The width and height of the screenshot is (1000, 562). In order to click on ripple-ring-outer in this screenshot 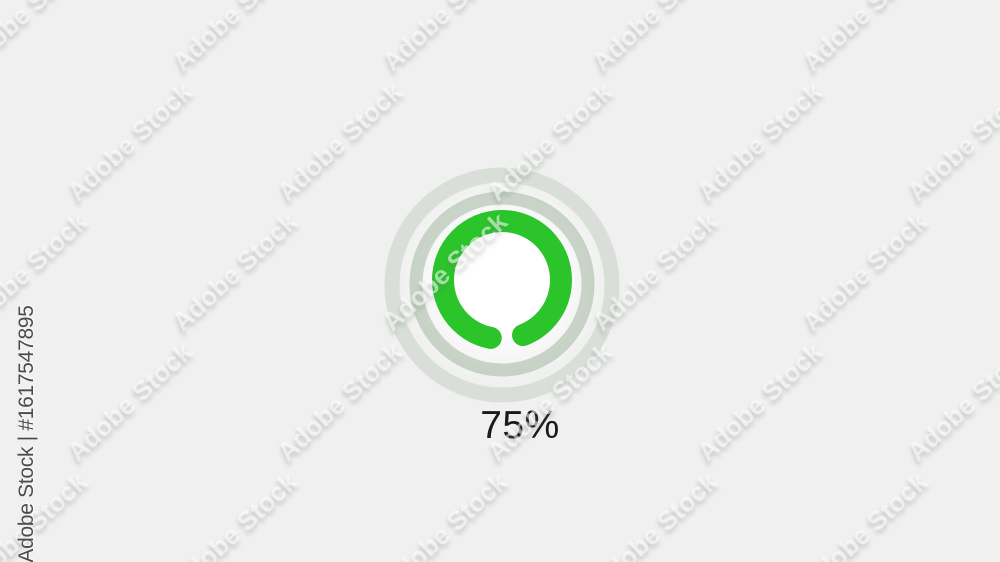, I will do `click(502, 285)`.